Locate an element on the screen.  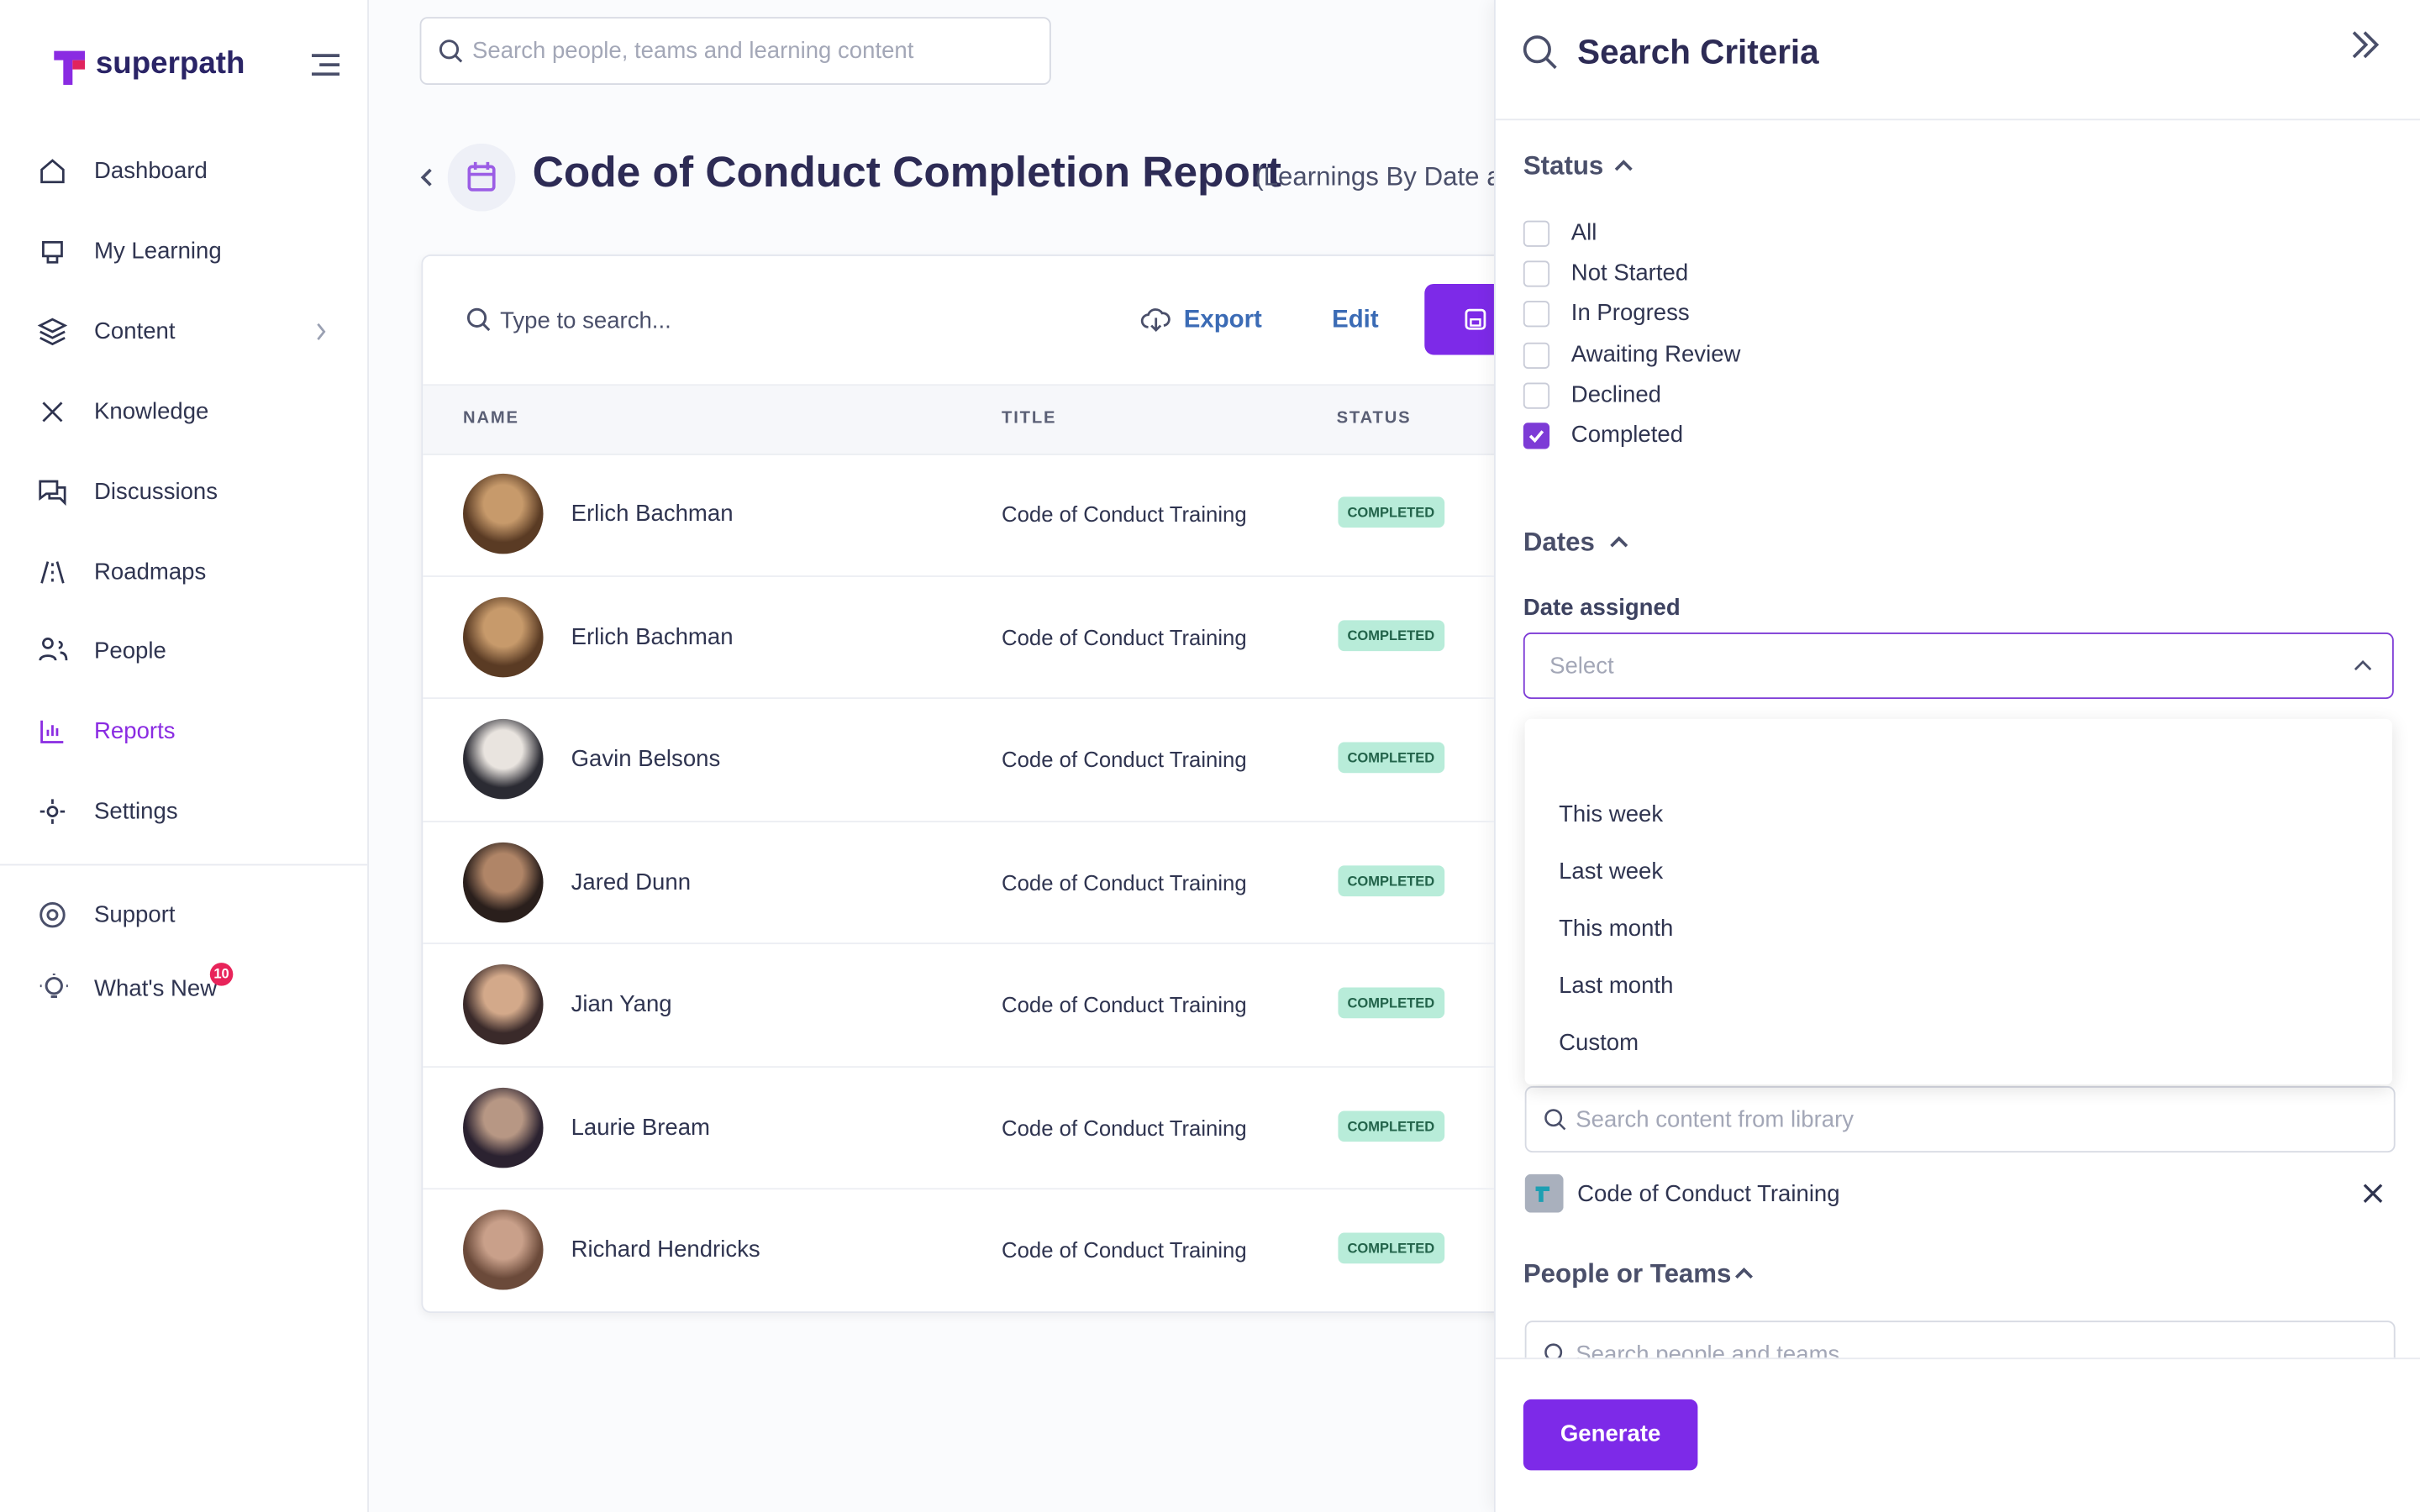
report-subtitle: (Learnings By Date a is located at coordinates (1378, 176).